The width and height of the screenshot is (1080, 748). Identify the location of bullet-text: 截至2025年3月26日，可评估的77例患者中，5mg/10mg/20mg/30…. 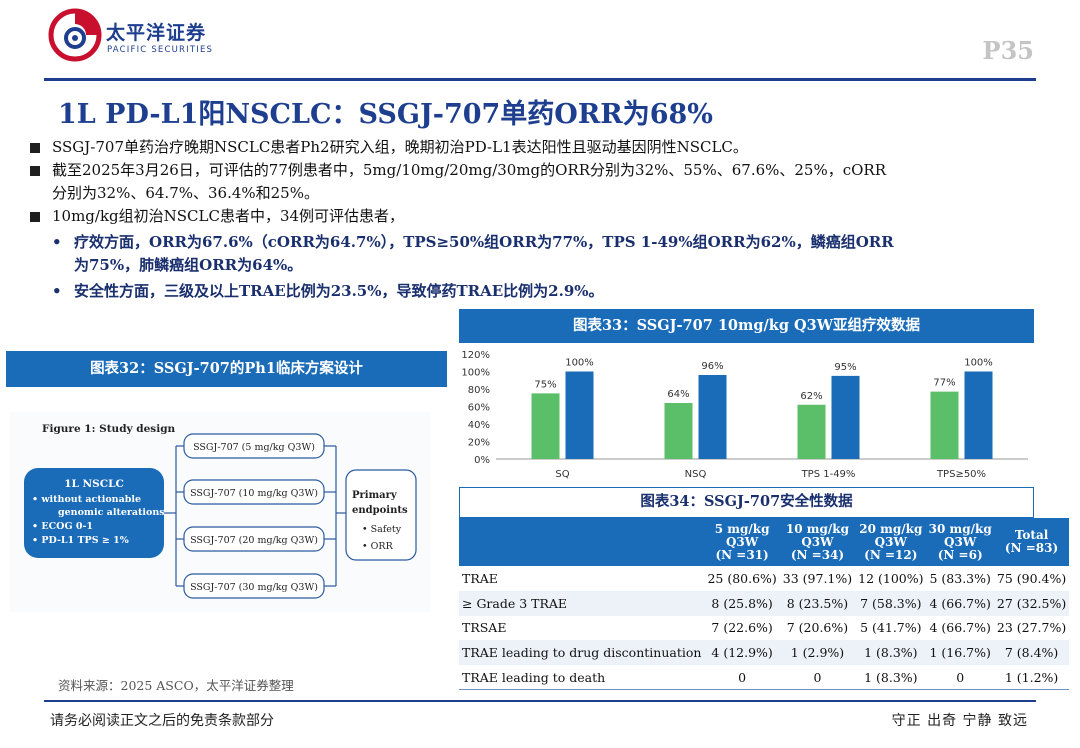
(469, 170).